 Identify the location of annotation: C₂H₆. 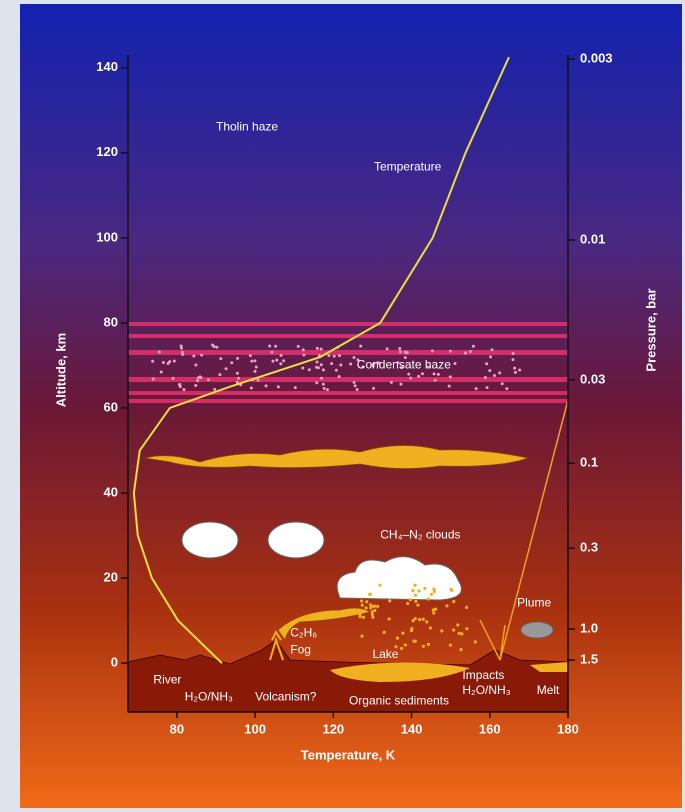
(303, 633).